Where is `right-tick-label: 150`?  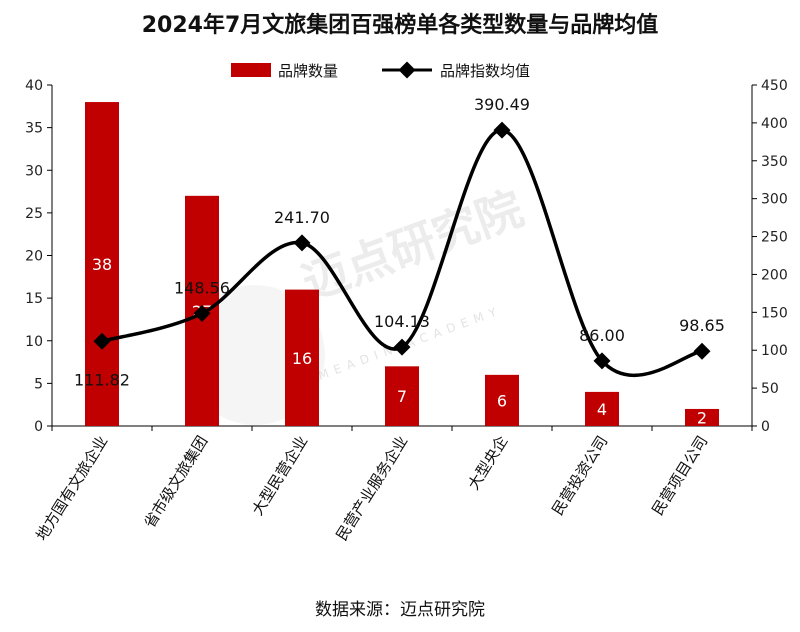 right-tick-label: 150 is located at coordinates (774, 313).